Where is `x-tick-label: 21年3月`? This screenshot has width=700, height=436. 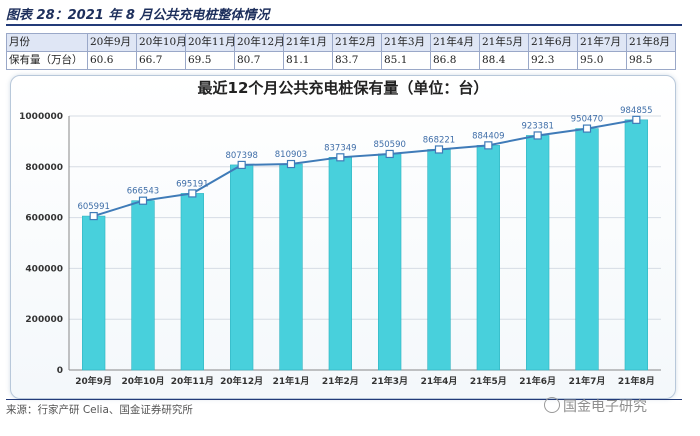 x-tick-label: 21年3月 is located at coordinates (389, 381).